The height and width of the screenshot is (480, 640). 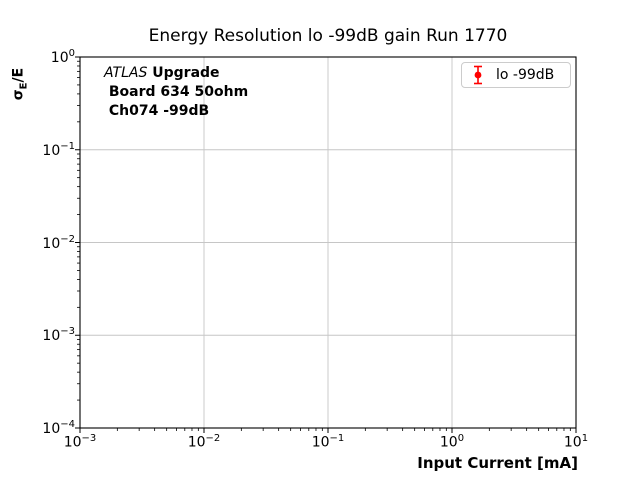 What do you see at coordinates (478, 75) in the screenshot?
I see `errorbar-marker-icon` at bounding box center [478, 75].